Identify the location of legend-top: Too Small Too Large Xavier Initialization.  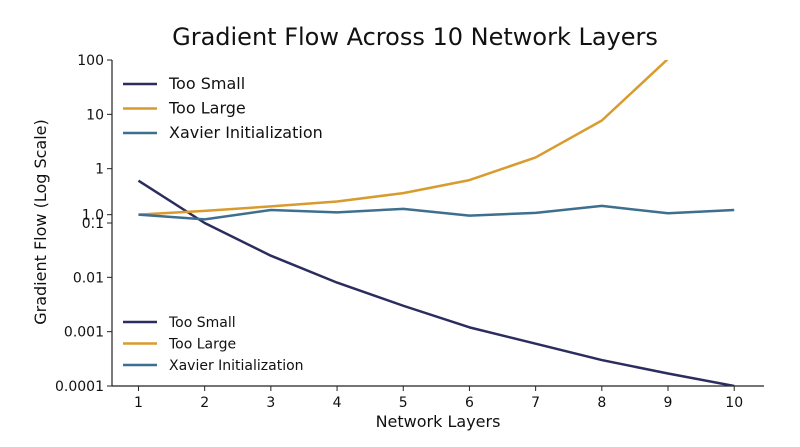
(223, 108).